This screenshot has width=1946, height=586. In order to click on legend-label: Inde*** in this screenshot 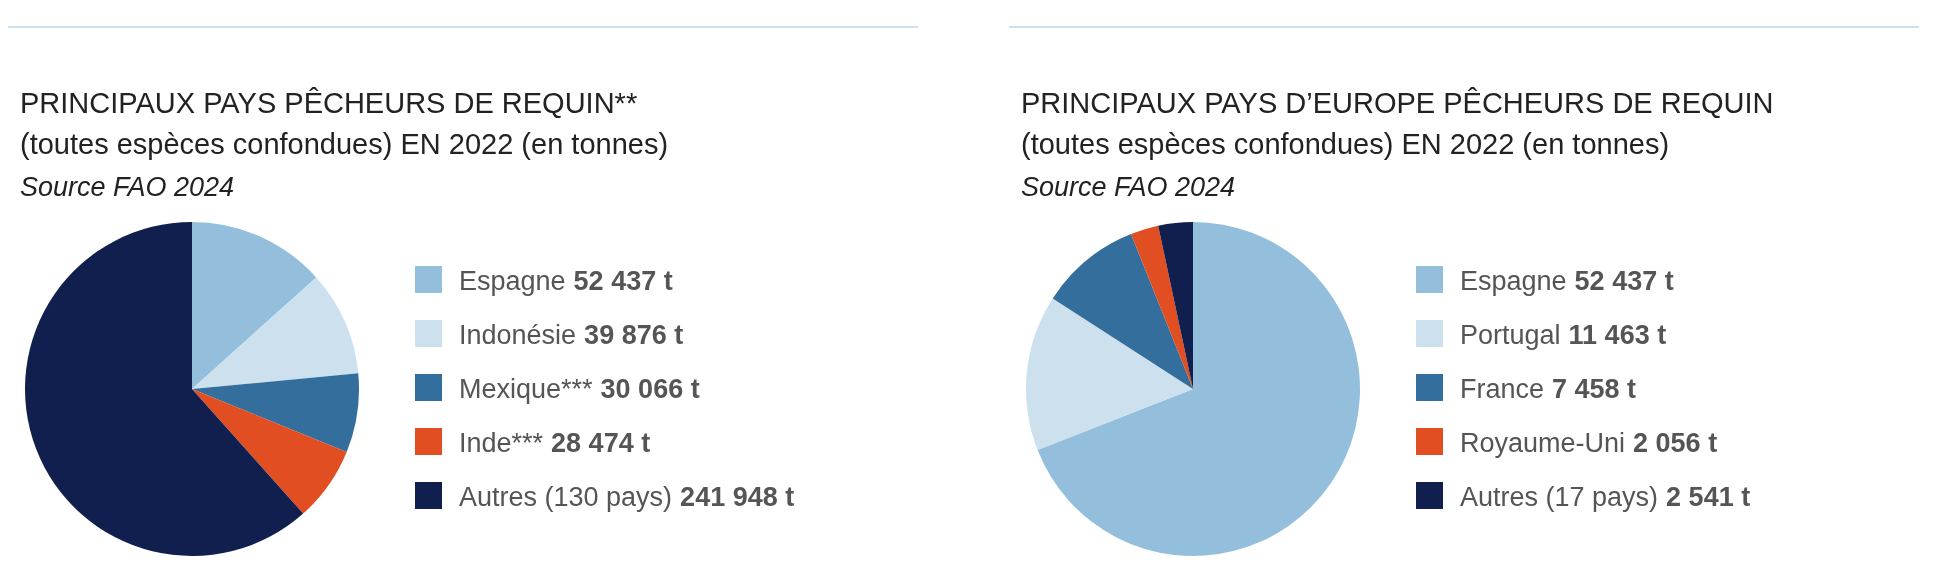, I will do `click(501, 443)`.